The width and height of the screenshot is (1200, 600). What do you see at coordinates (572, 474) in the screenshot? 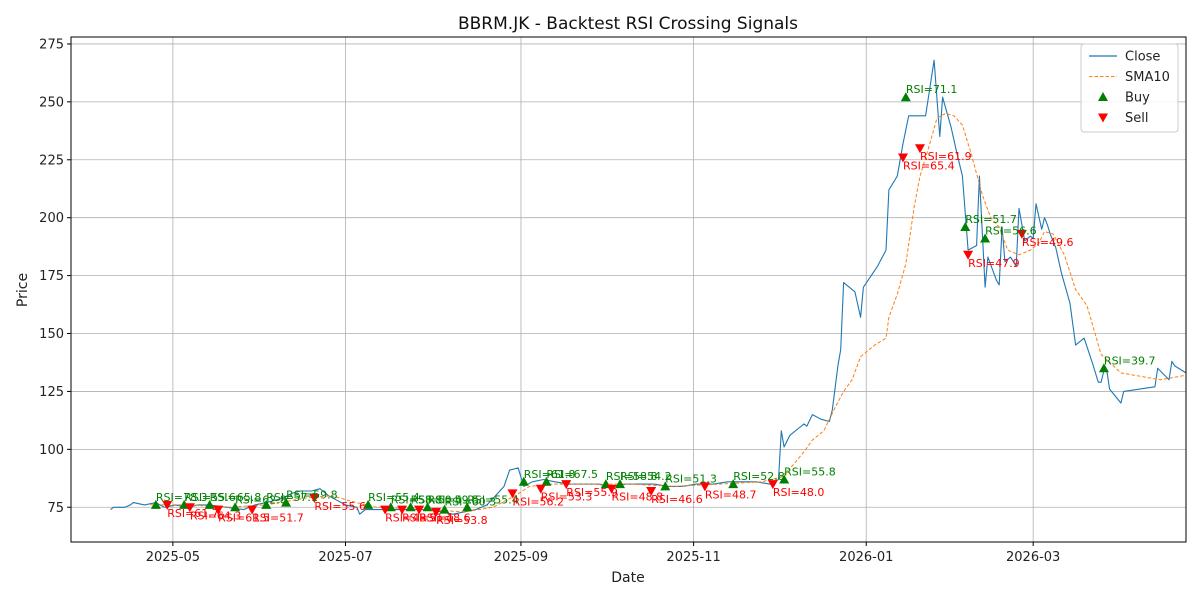
I see `buy-annotation: RSI=67.5` at bounding box center [572, 474].